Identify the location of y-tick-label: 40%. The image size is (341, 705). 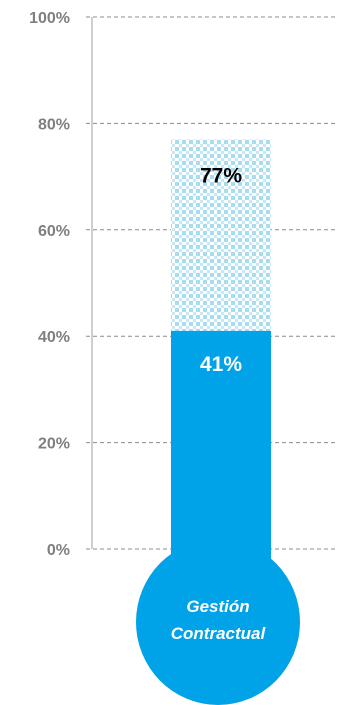
(54, 337).